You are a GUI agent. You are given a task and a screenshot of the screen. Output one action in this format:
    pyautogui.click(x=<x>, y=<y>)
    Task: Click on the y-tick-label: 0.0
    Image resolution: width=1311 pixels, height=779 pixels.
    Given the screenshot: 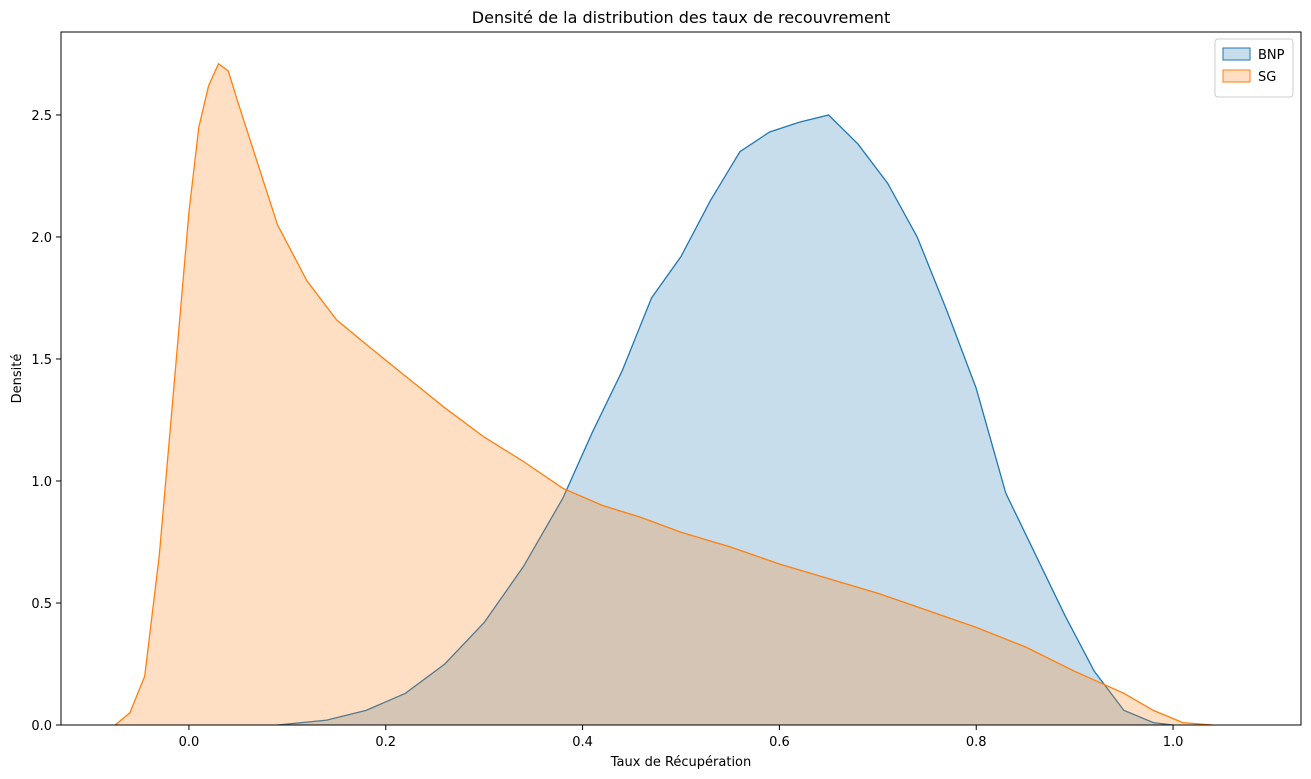 What is the action you would take?
    pyautogui.click(x=41, y=726)
    